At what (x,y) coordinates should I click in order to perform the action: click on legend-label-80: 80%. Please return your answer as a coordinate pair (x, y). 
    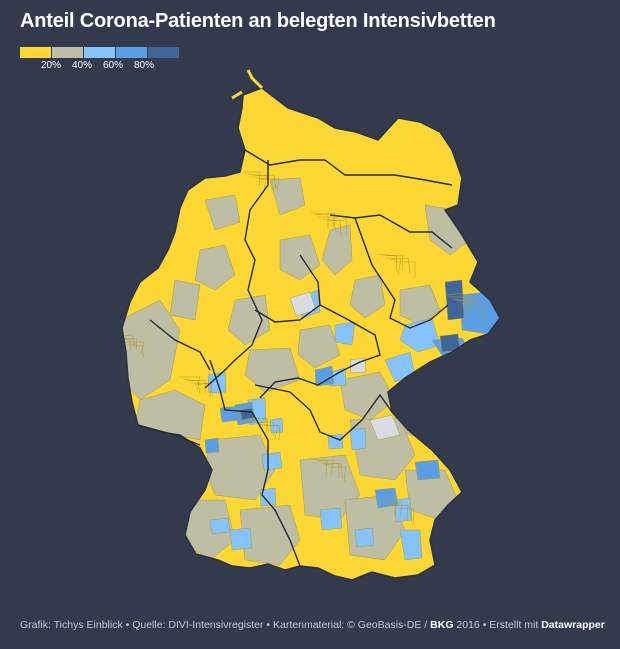
    Looking at the image, I should click on (144, 65).